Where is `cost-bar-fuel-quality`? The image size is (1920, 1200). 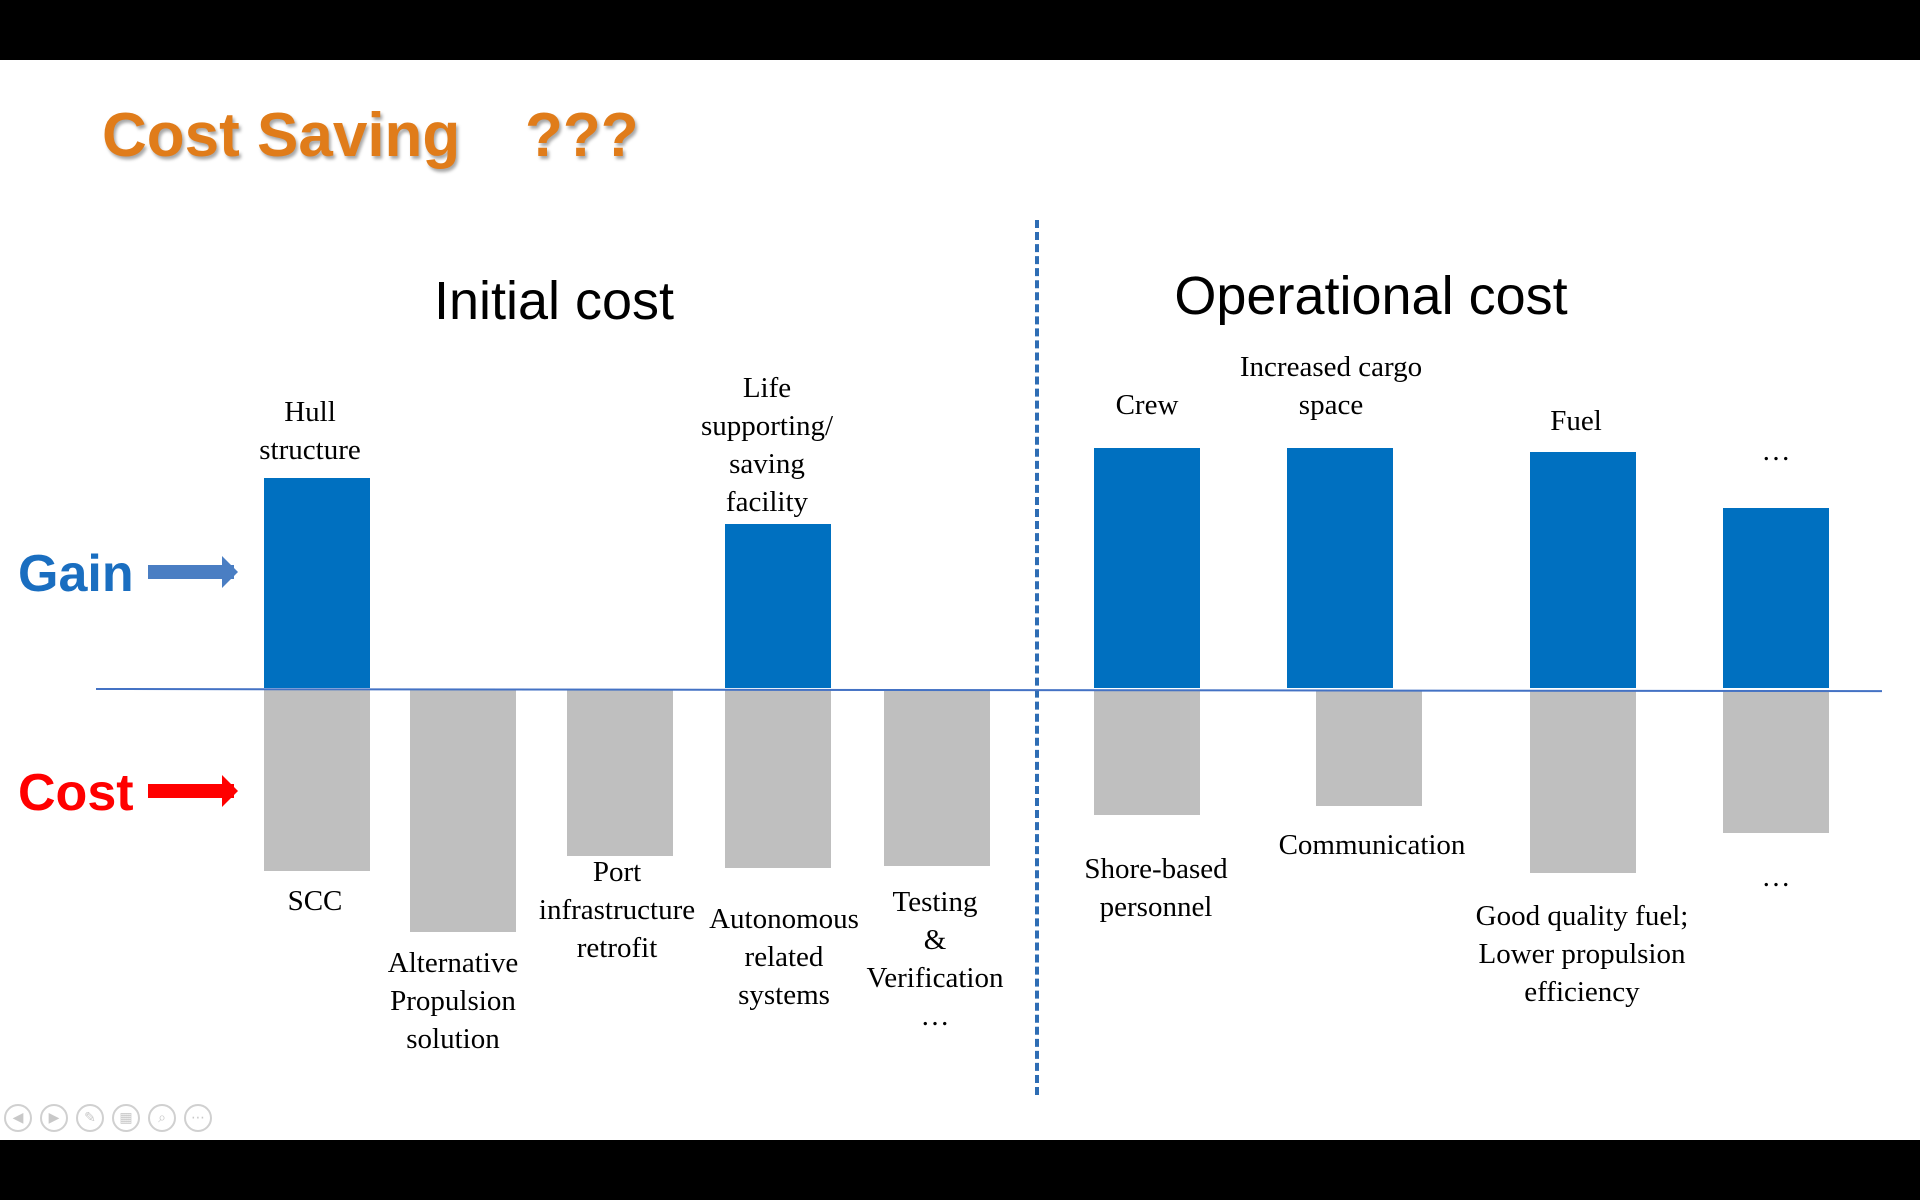 cost-bar-fuel-quality is located at coordinates (1583, 781).